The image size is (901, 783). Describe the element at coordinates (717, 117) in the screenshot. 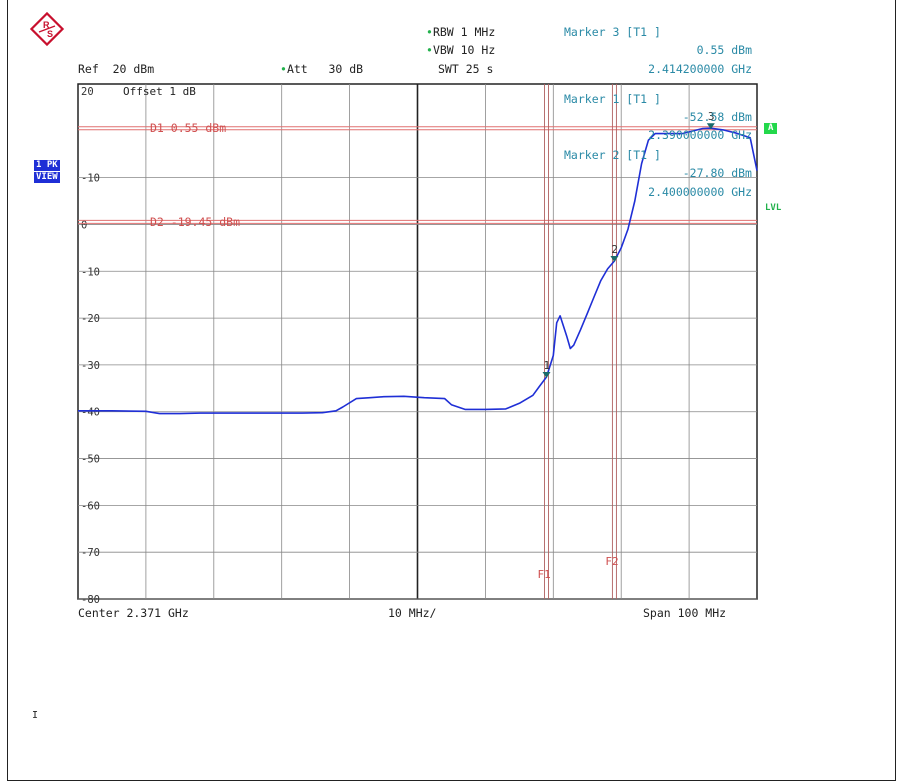

I see `marker1-level: -52.58 dBm` at that location.